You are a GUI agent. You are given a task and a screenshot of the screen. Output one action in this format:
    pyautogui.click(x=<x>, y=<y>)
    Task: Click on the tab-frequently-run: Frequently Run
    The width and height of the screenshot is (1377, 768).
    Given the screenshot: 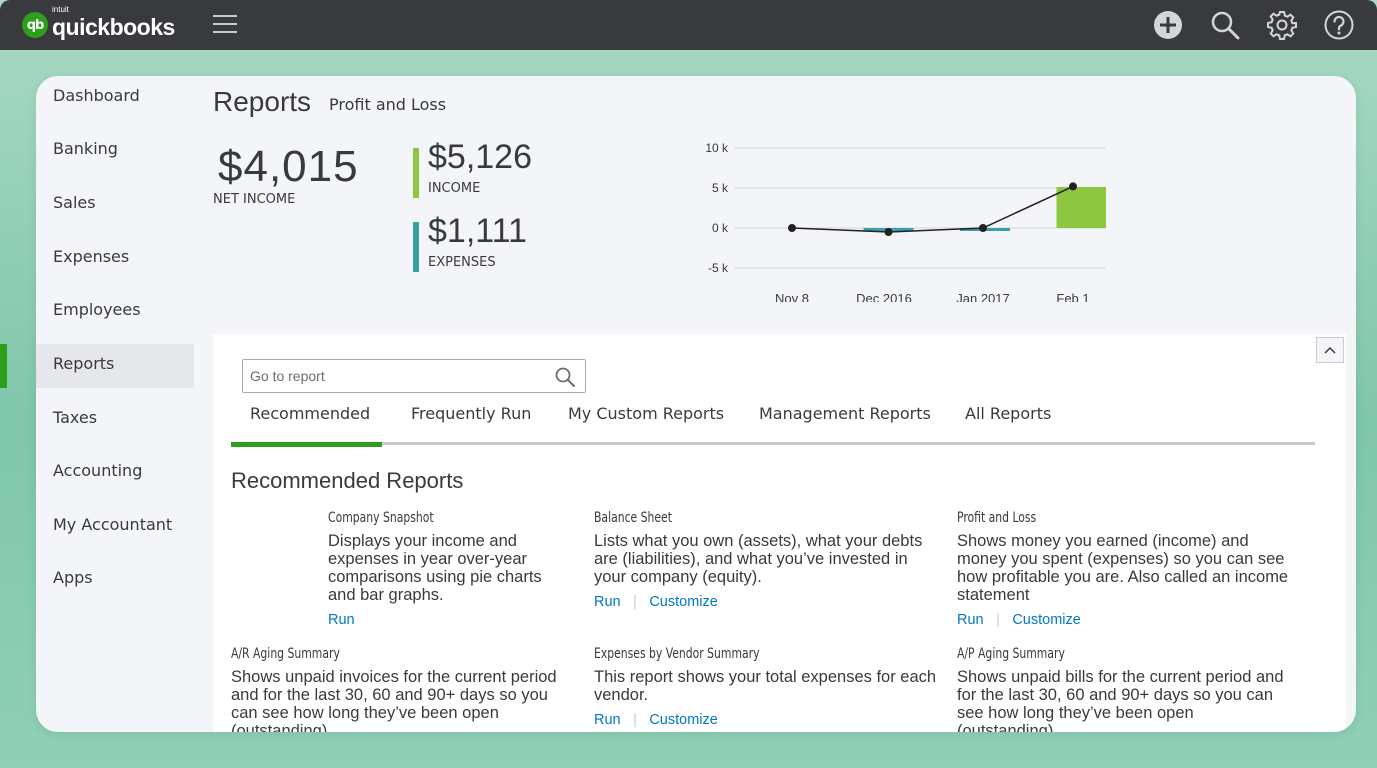 What is the action you would take?
    pyautogui.click(x=471, y=413)
    